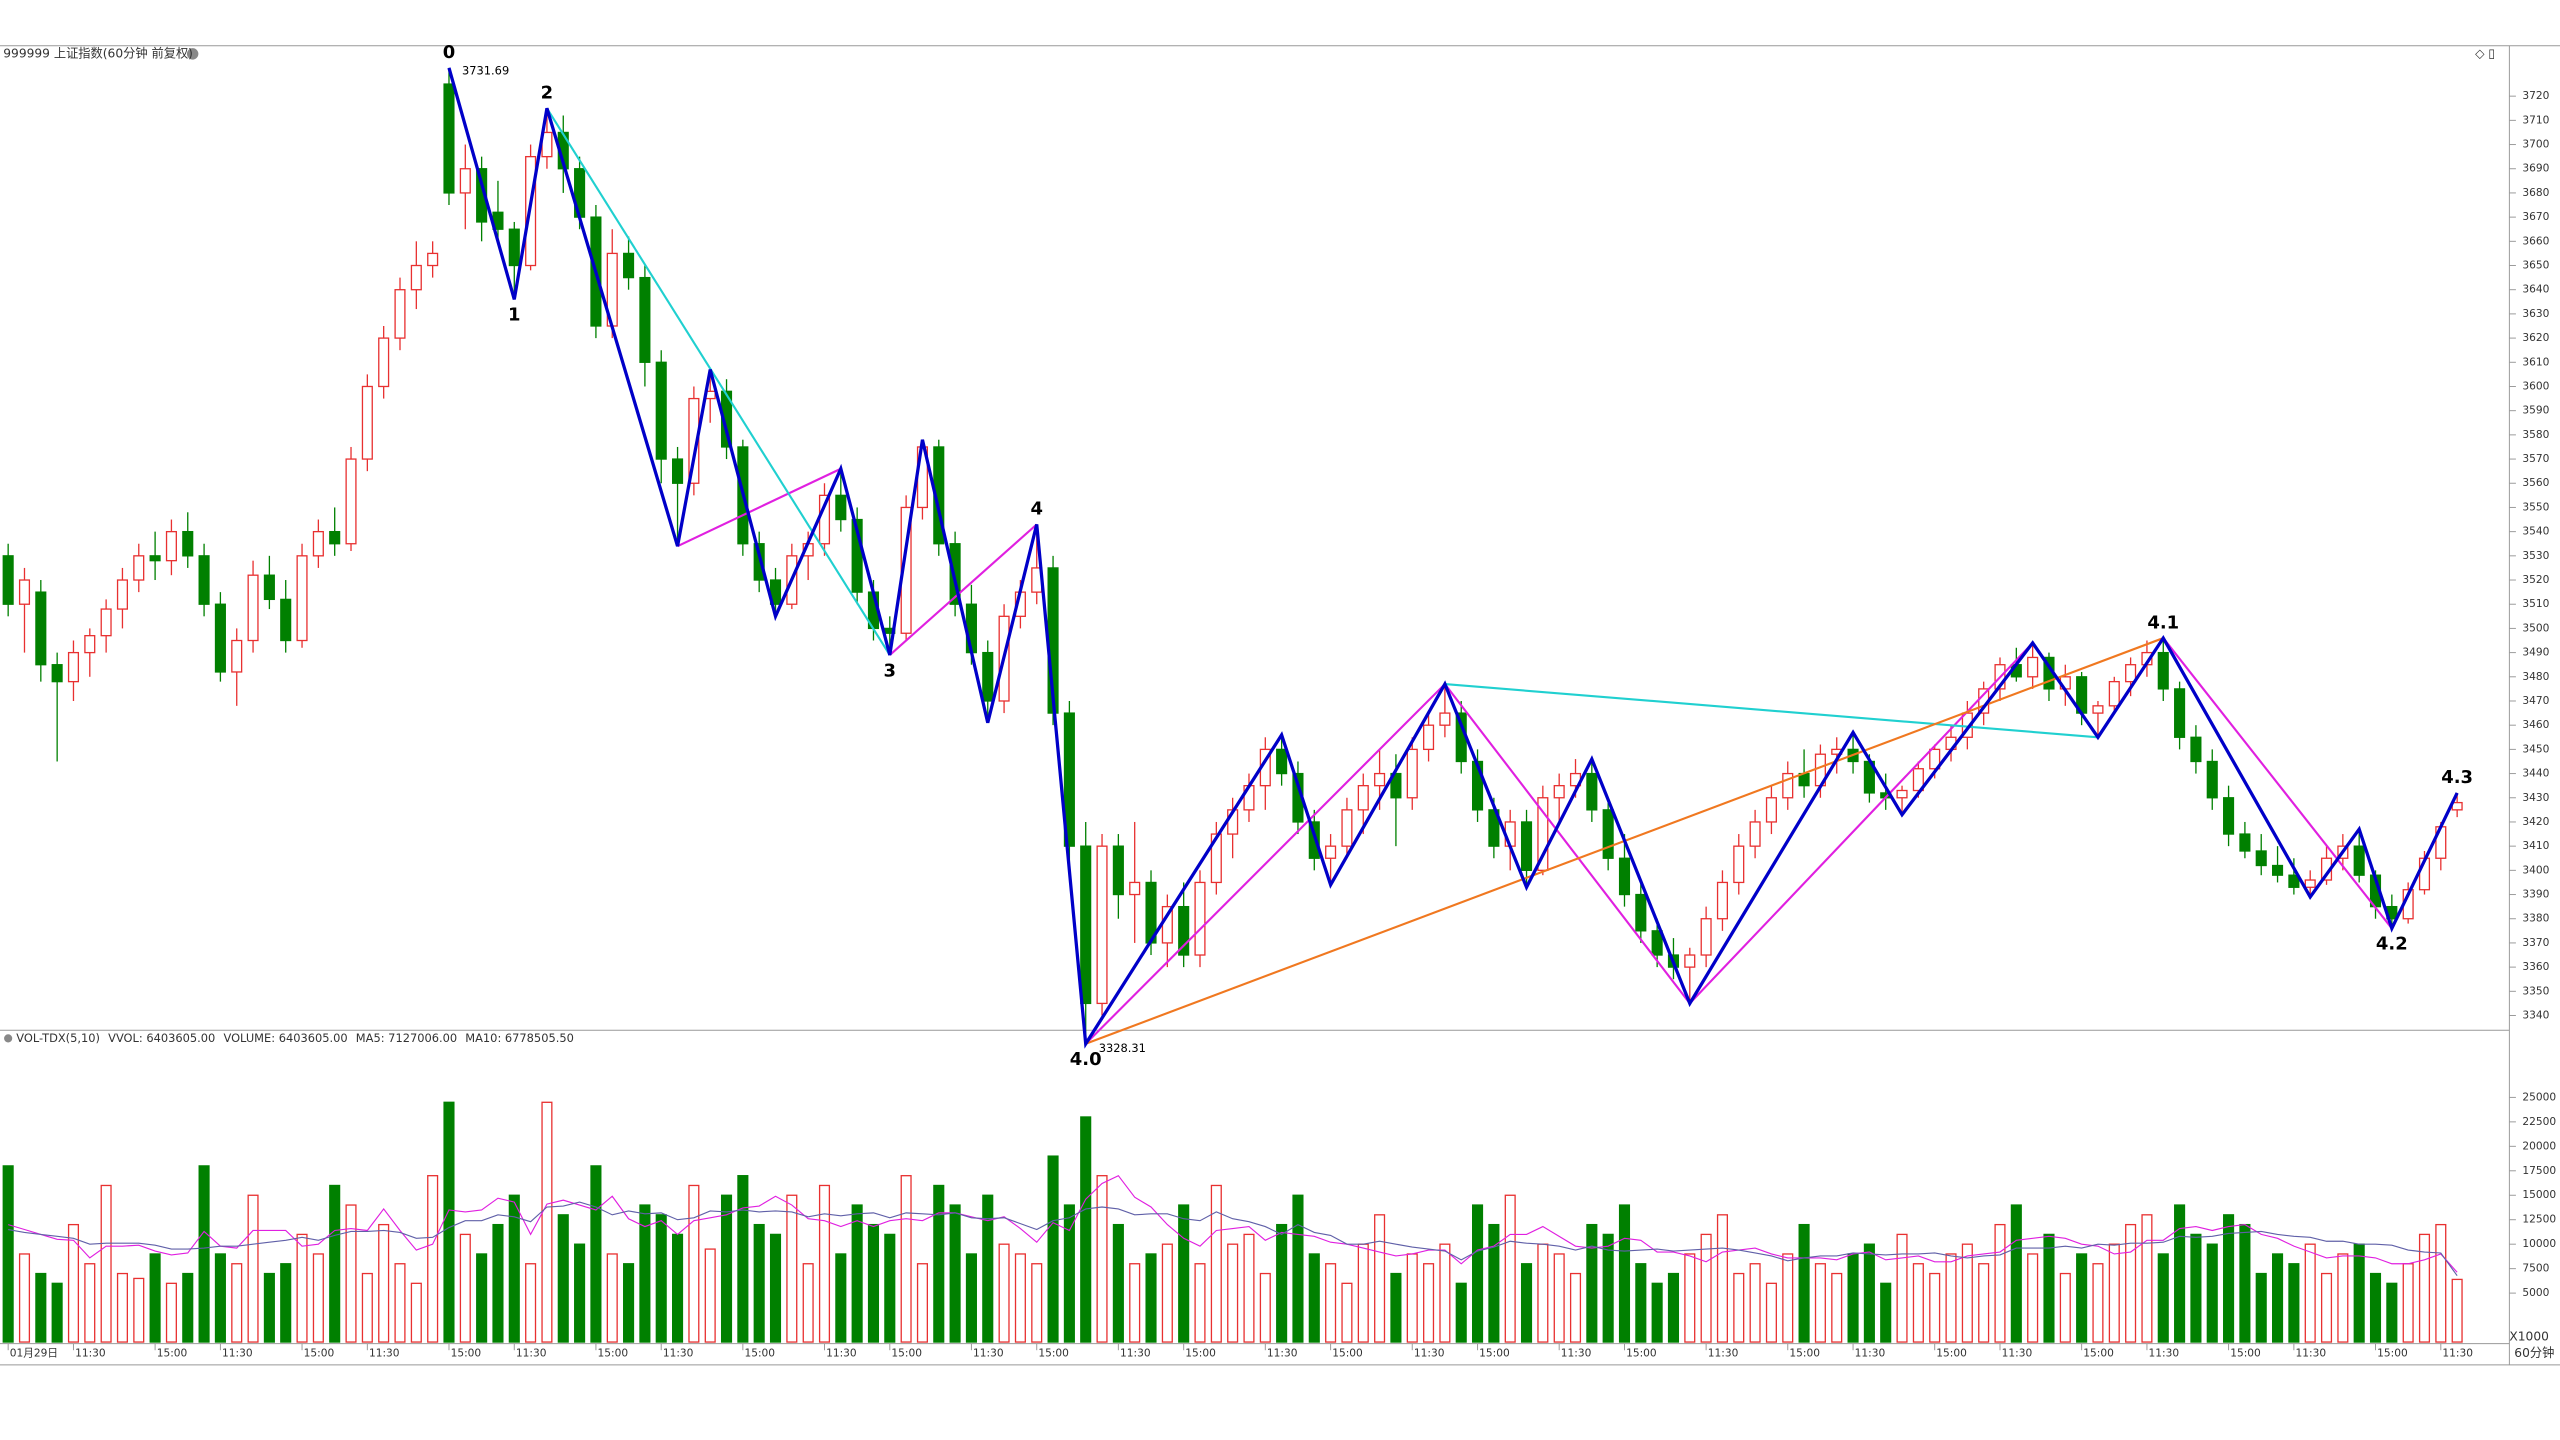 This screenshot has width=2560, height=1440. Describe the element at coordinates (485, 71) in the screenshot. I see `price-label: 3731.69` at that location.